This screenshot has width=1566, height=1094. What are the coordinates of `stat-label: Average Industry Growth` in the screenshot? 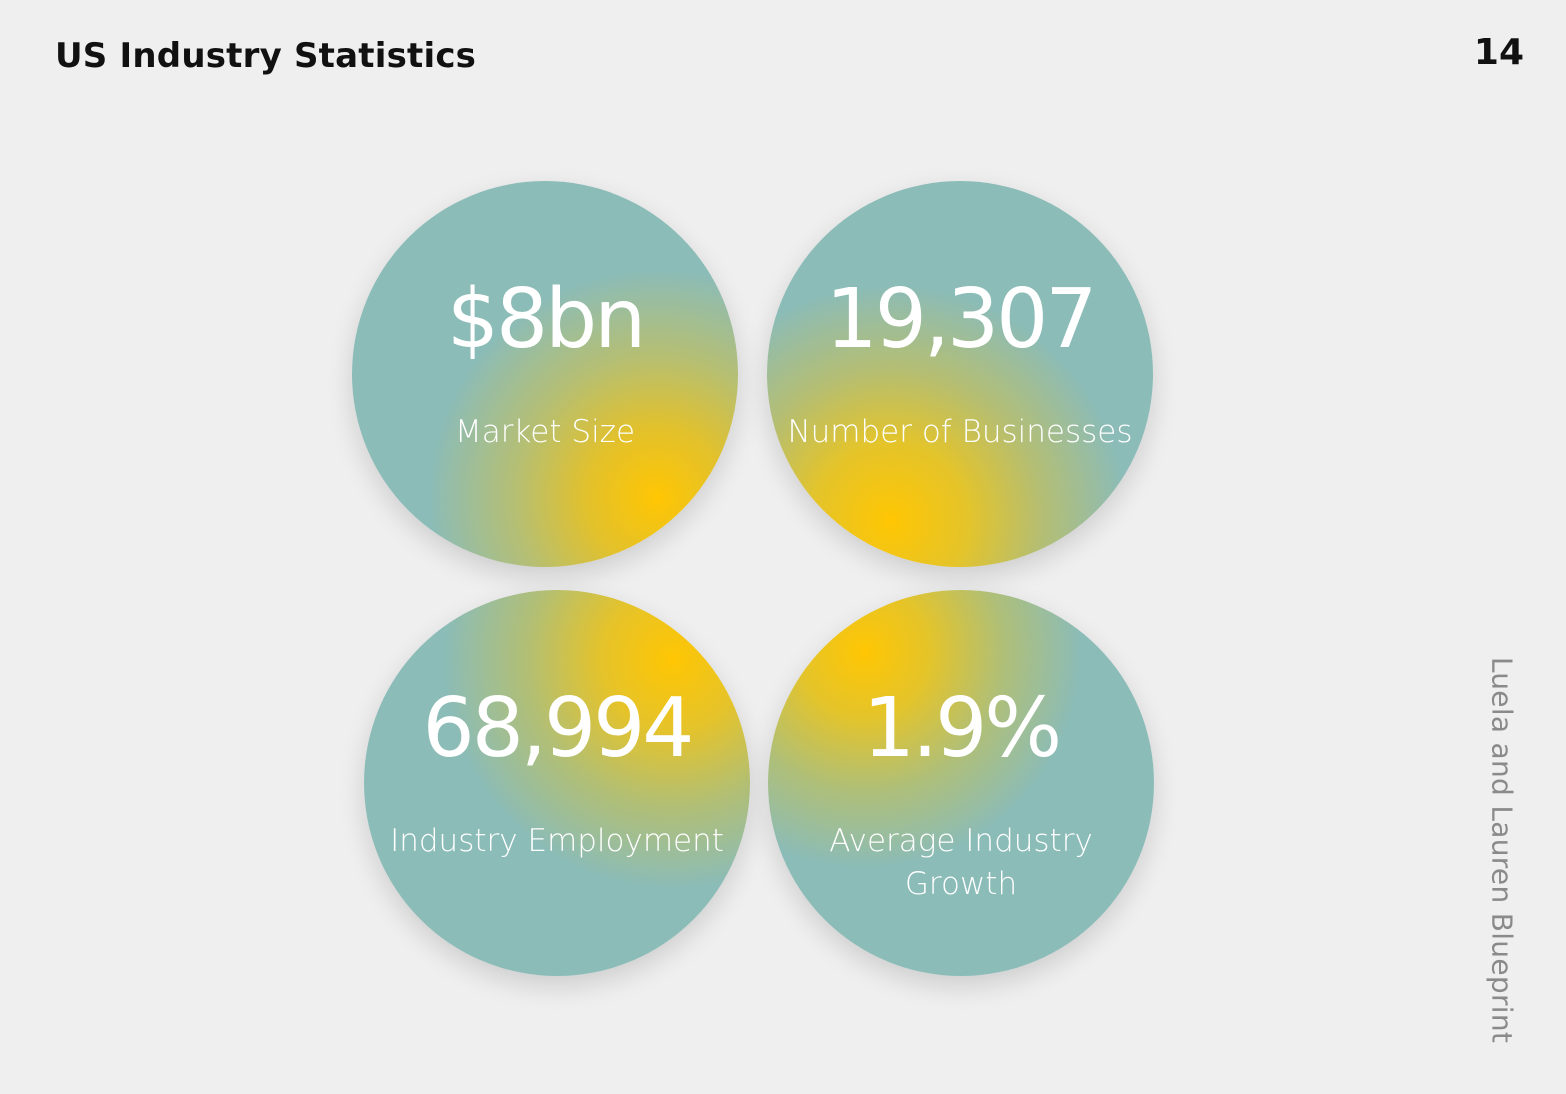 It's located at (961, 862).